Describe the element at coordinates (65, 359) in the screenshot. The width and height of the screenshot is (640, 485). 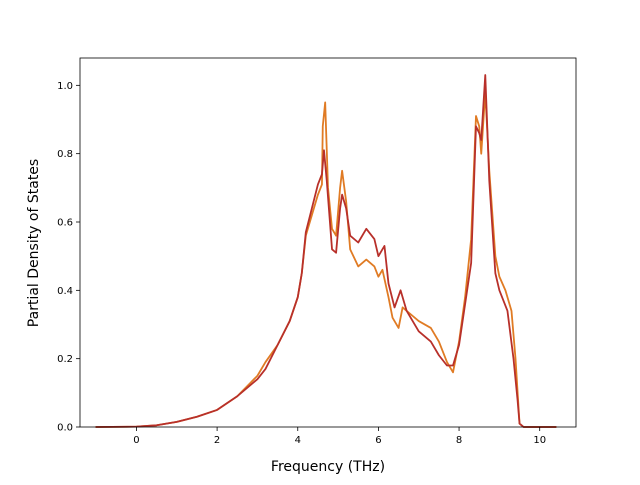
I see `y-tick-label: 0.2` at that location.